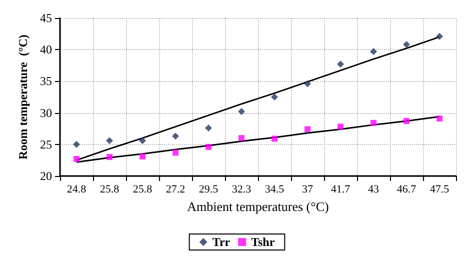 The image size is (474, 262). Describe the element at coordinates (406, 190) in the screenshot. I see `x-tick-label: 46.7` at that location.